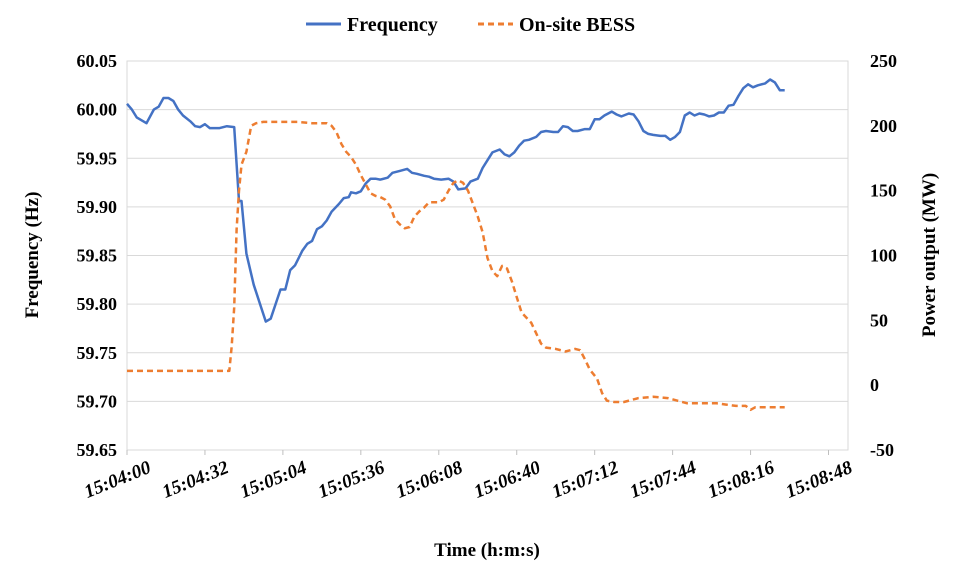 Image resolution: width=960 pixels, height=576 pixels. I want to click on x-tick-label: 15:08:16, so click(741, 480).